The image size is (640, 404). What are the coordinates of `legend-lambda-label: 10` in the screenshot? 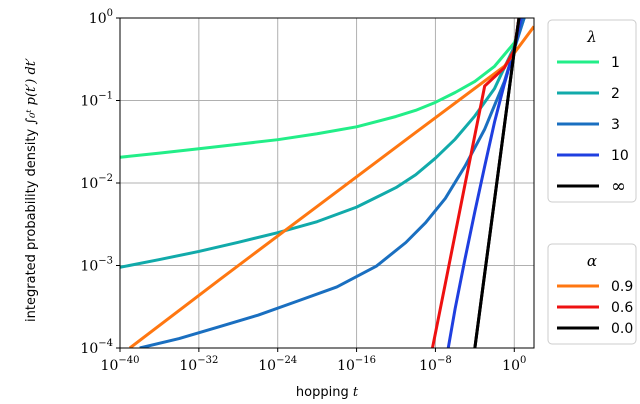 It's located at (620, 156).